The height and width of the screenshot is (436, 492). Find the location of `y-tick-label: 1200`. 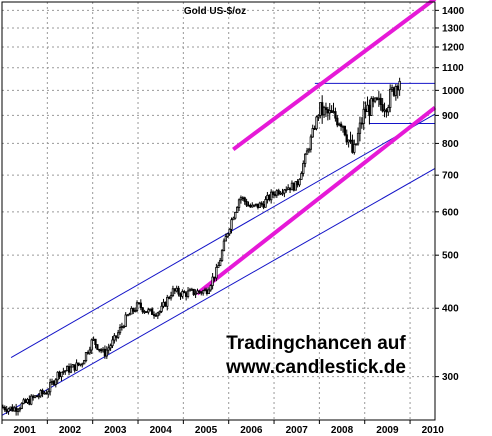

y-tick-label: 1200 is located at coordinates (453, 47).